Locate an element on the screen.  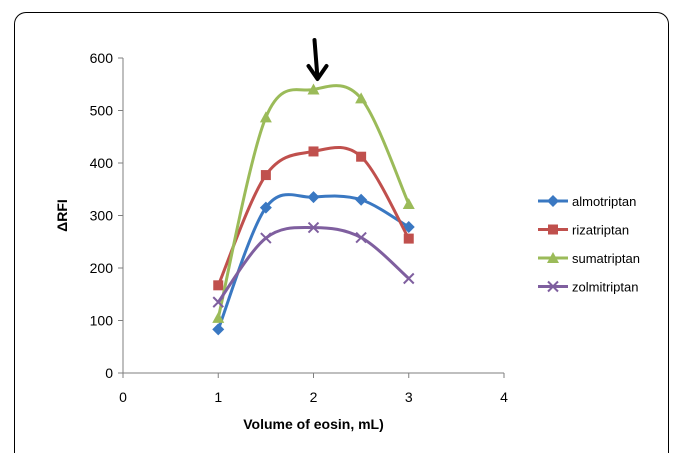
y-tick-label: 400 is located at coordinates (102, 163).